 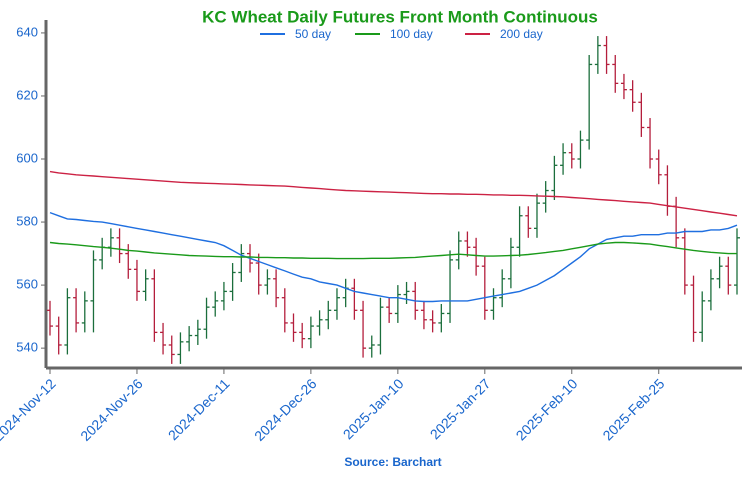 What do you see at coordinates (29, 409) in the screenshot?
I see `x-tick-label: 2024-Nov-12` at bounding box center [29, 409].